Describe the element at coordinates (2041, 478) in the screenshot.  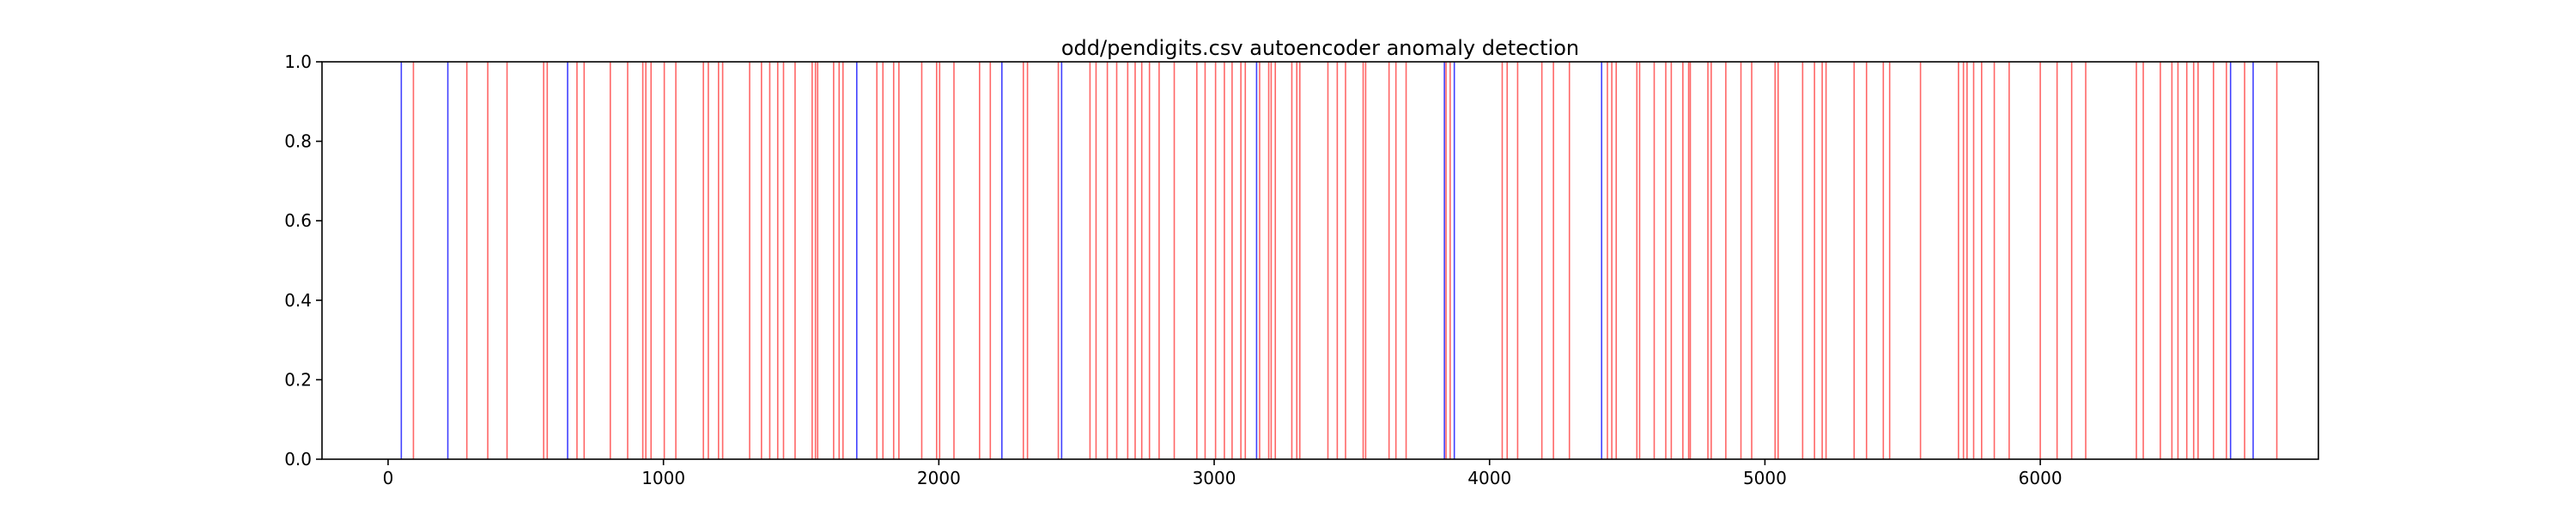
I see `x-tick-label: 6000` at that location.